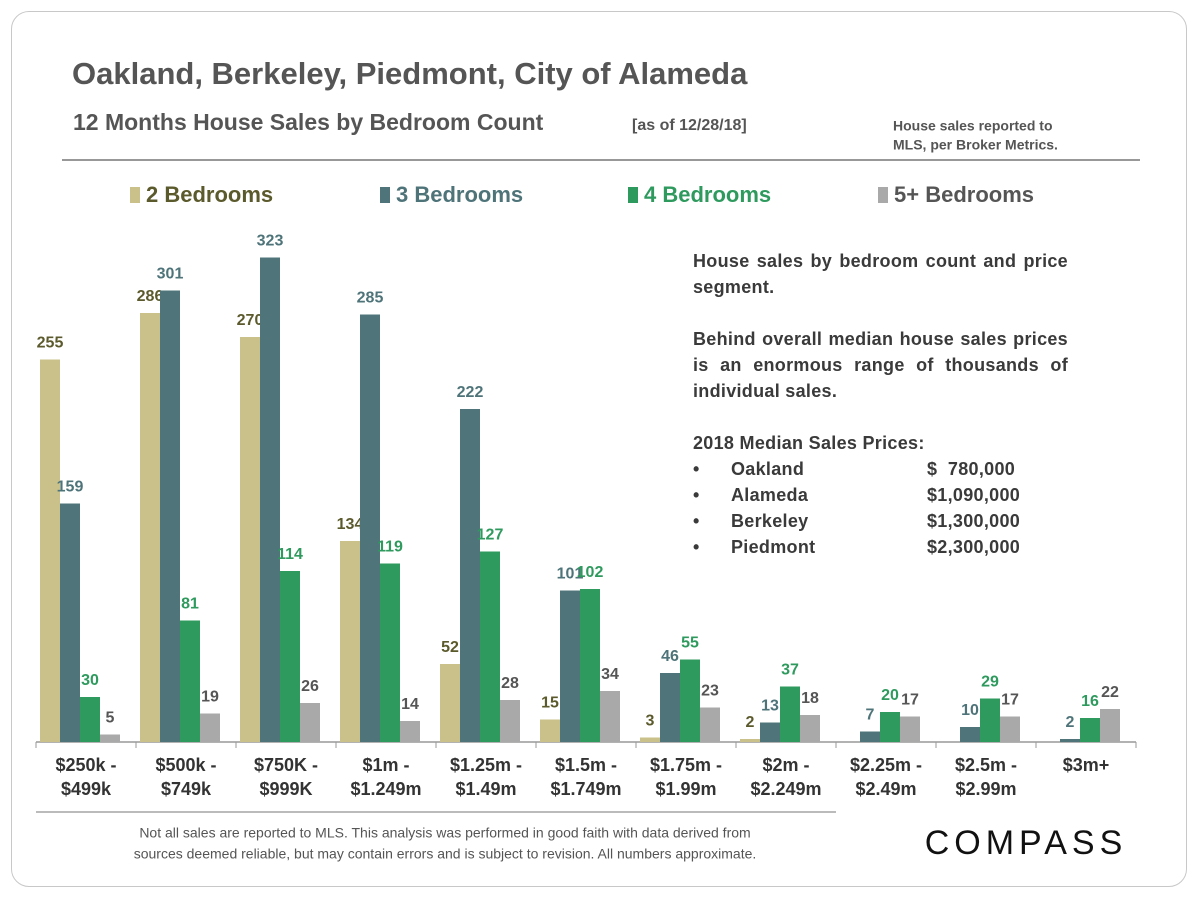 Image resolution: width=1200 pixels, height=900 pixels. I want to click on value-label: 19, so click(210, 697).